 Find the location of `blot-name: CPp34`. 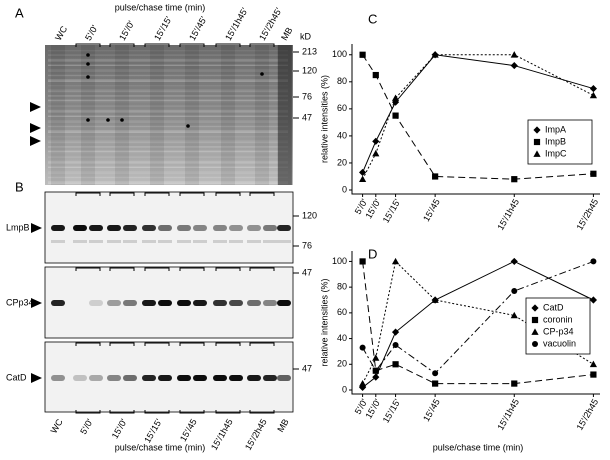

blot-name: CPp34 is located at coordinates (20, 302).